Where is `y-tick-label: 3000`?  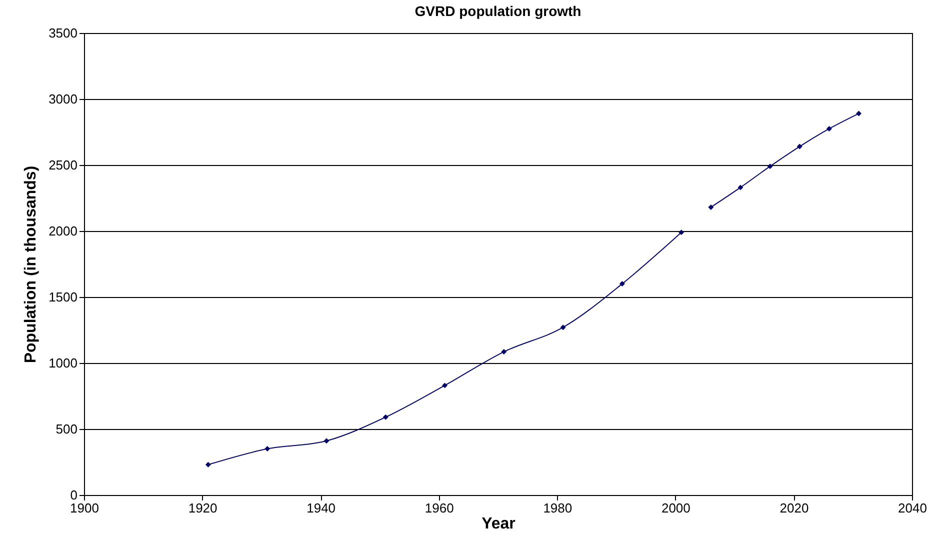 y-tick-label: 3000 is located at coordinates (63, 99).